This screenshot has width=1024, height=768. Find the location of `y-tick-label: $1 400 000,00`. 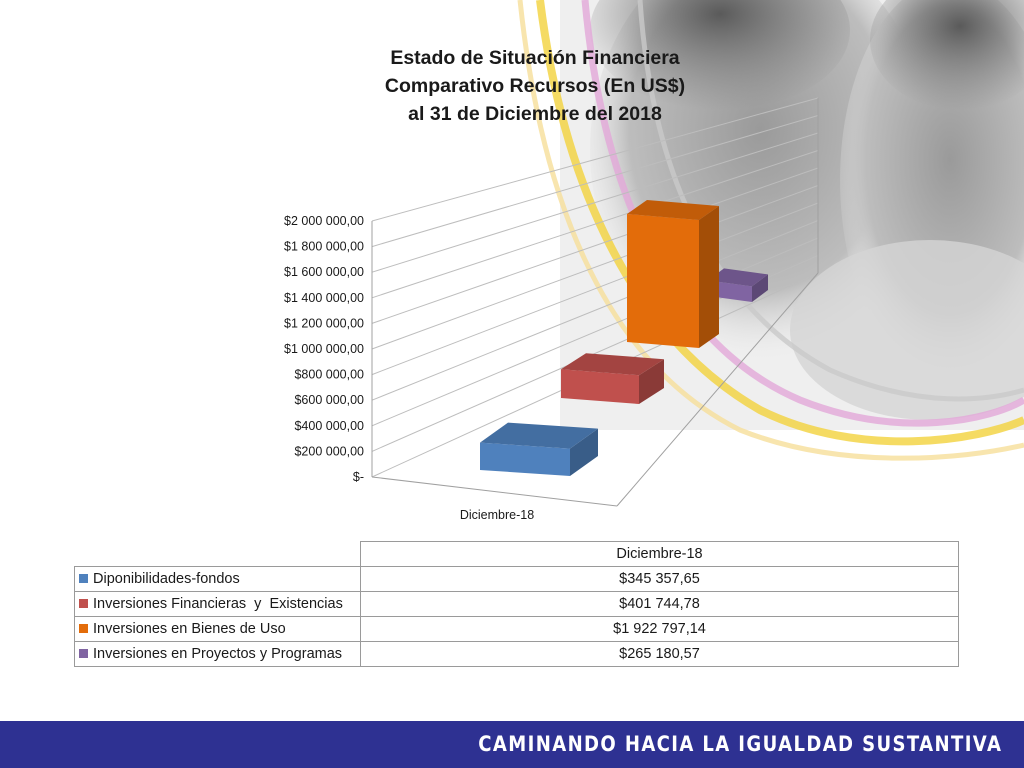

y-tick-label: $1 400 000,00 is located at coordinates (324, 298).